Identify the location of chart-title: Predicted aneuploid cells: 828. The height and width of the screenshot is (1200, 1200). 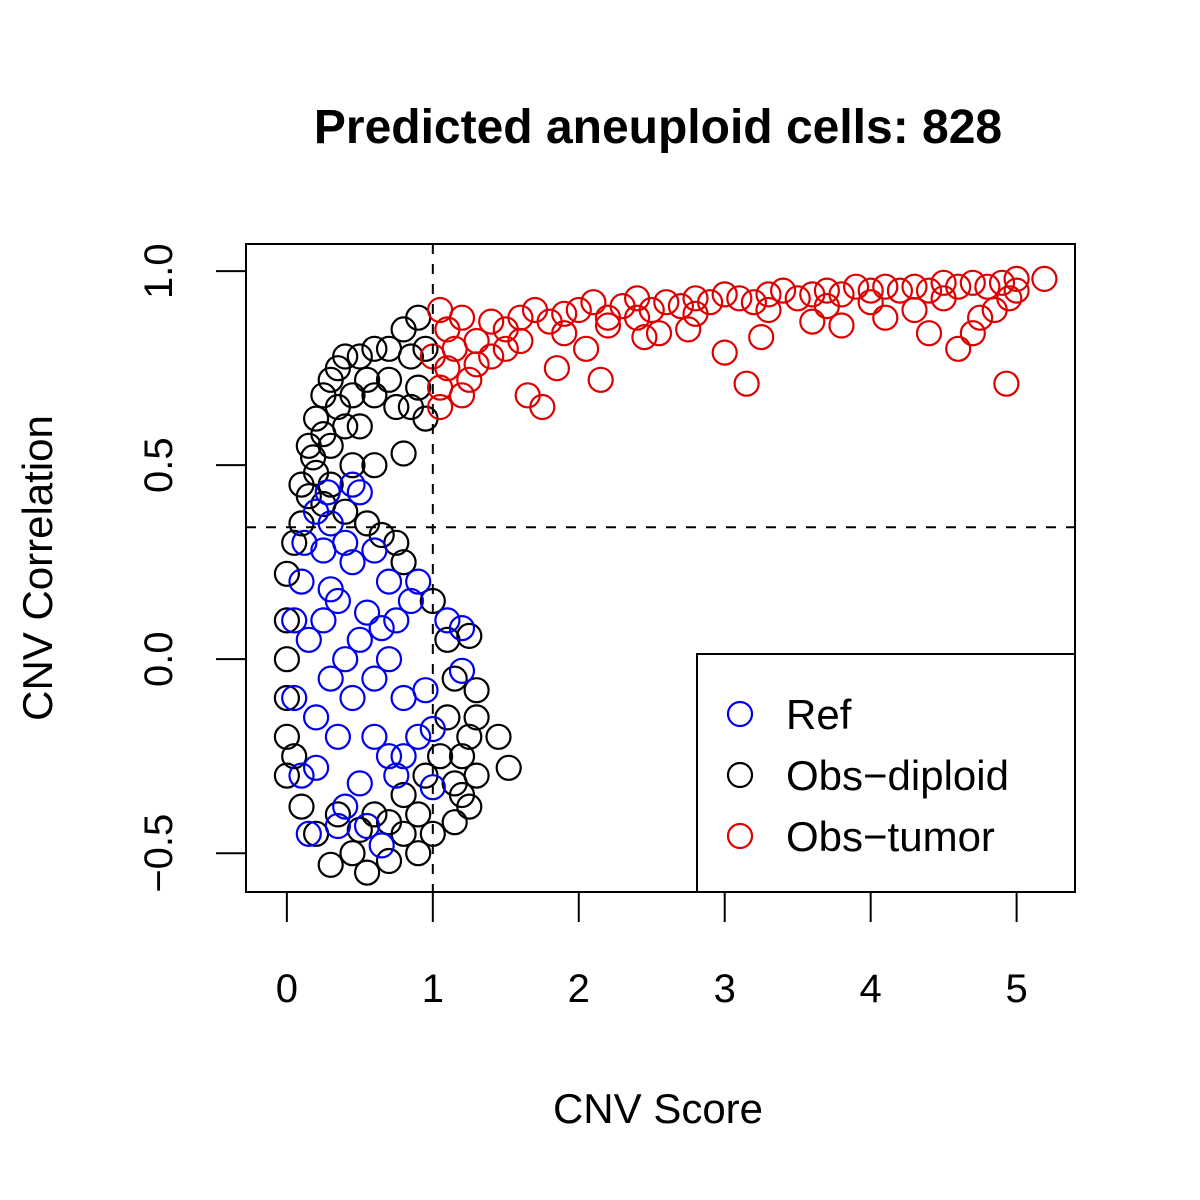
(658, 127).